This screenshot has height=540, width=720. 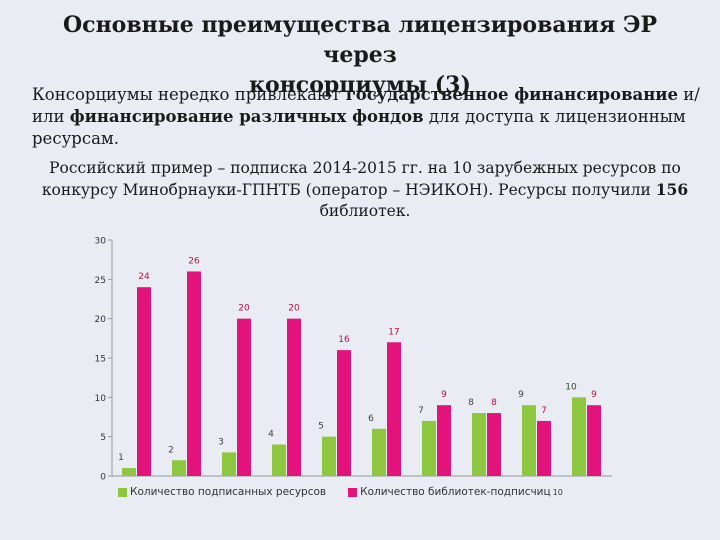 I want to click on data-label-resources: 4, so click(x=271, y=435).